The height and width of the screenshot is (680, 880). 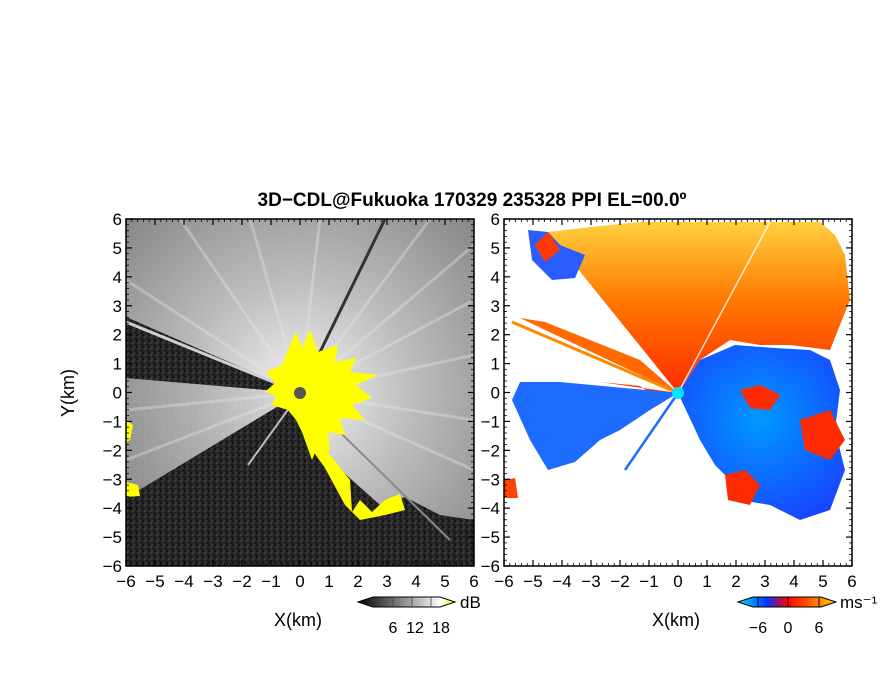 I want to click on yellow-echo-edge-w1, so click(x=129, y=431).